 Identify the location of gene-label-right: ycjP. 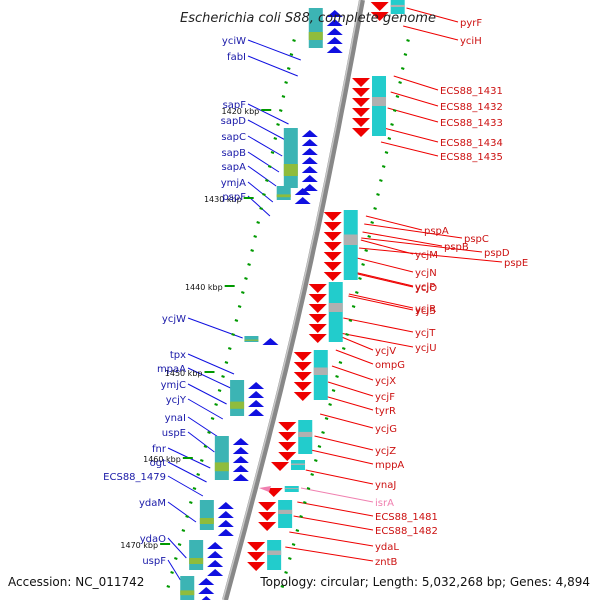
(425, 287).